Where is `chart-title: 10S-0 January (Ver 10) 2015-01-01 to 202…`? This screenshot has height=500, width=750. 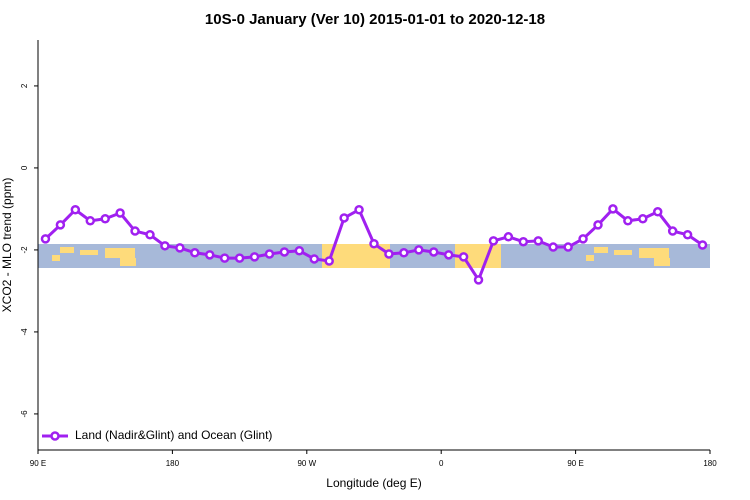
chart-title: 10S-0 January (Ver 10) 2015-01-01 to 202… is located at coordinates (375, 19).